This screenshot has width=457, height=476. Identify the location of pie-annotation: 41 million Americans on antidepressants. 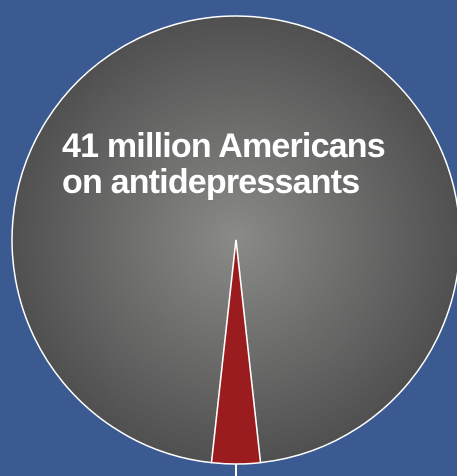
(252, 164).